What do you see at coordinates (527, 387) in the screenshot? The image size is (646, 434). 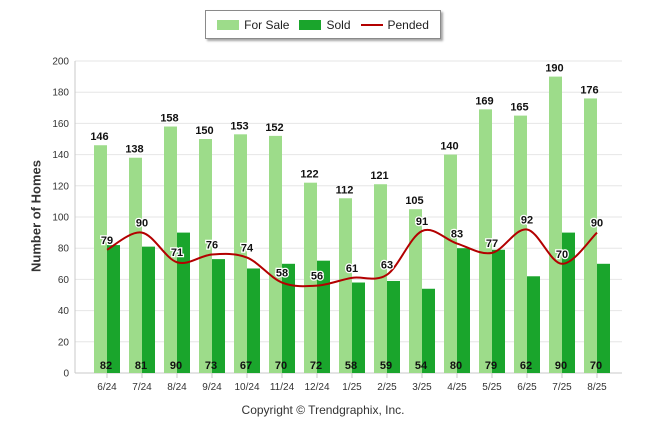 I see `x-tick-label: 6/25` at bounding box center [527, 387].